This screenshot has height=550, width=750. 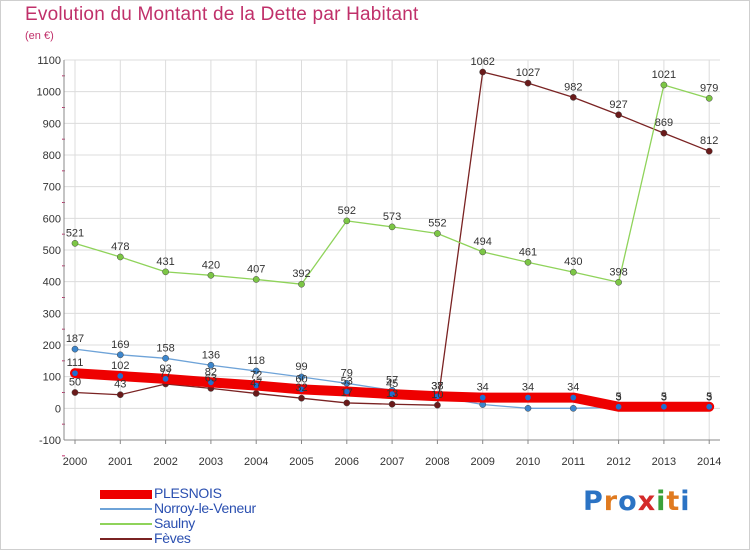 I want to click on legend-item: Saulny, so click(x=250, y=523).